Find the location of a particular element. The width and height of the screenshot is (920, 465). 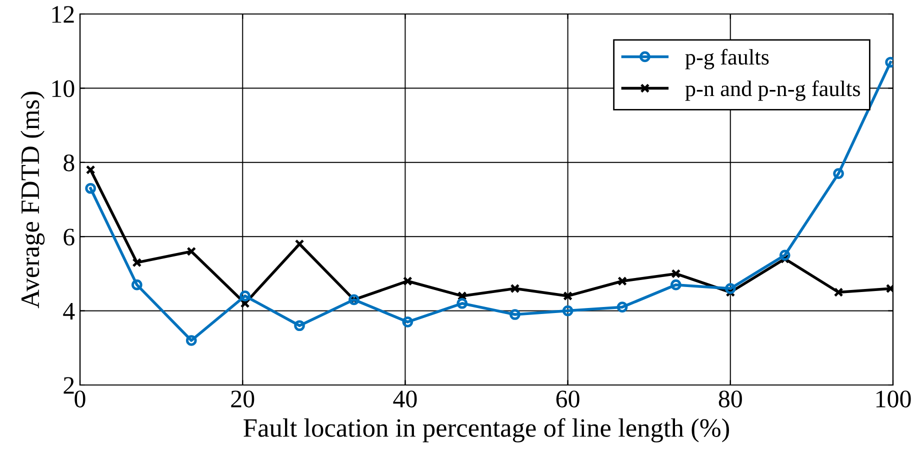

y-tick-label: 10 is located at coordinates (63, 89).